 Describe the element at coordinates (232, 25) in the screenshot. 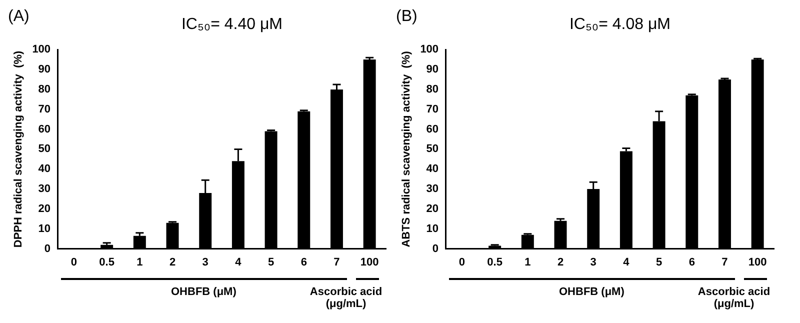

I see `chart-title: IC₅₀= 4.40 μM` at that location.